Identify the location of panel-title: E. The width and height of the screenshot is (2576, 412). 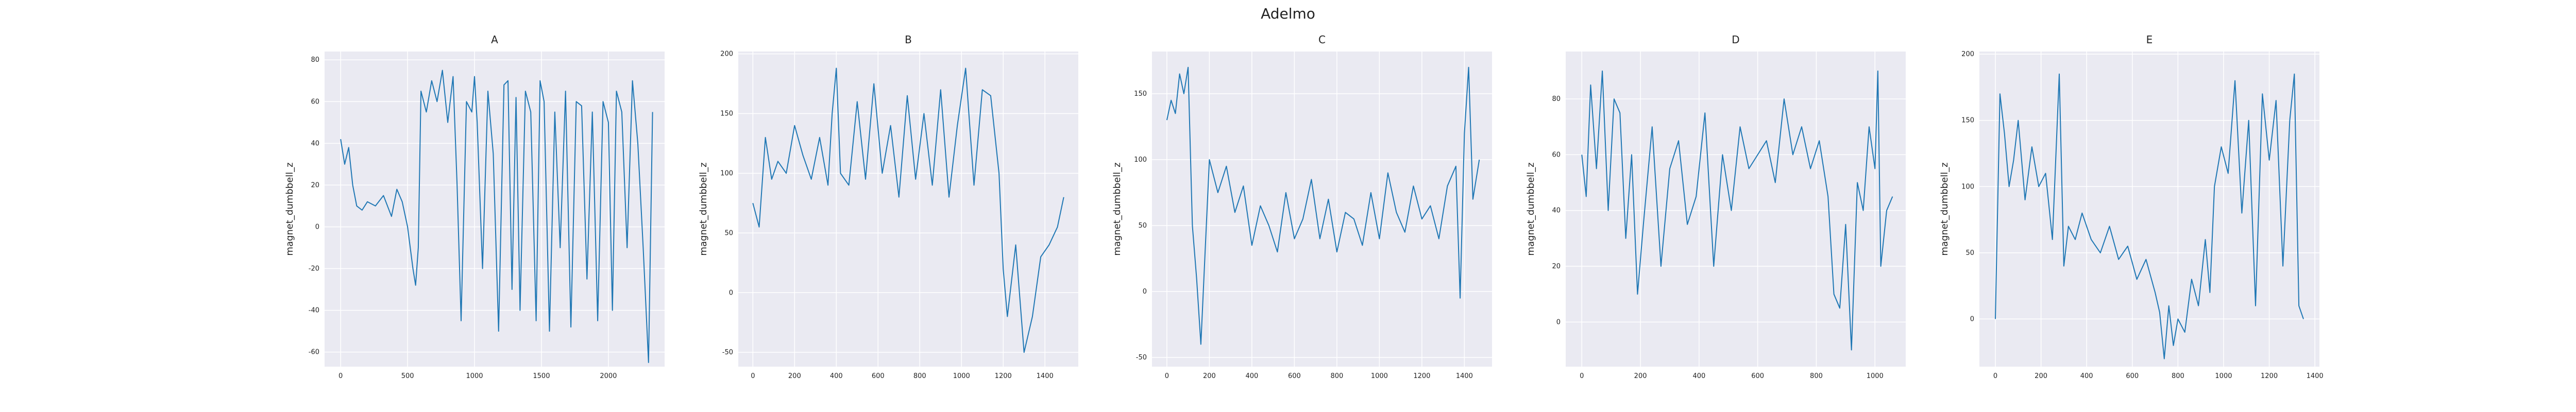
(2149, 39).